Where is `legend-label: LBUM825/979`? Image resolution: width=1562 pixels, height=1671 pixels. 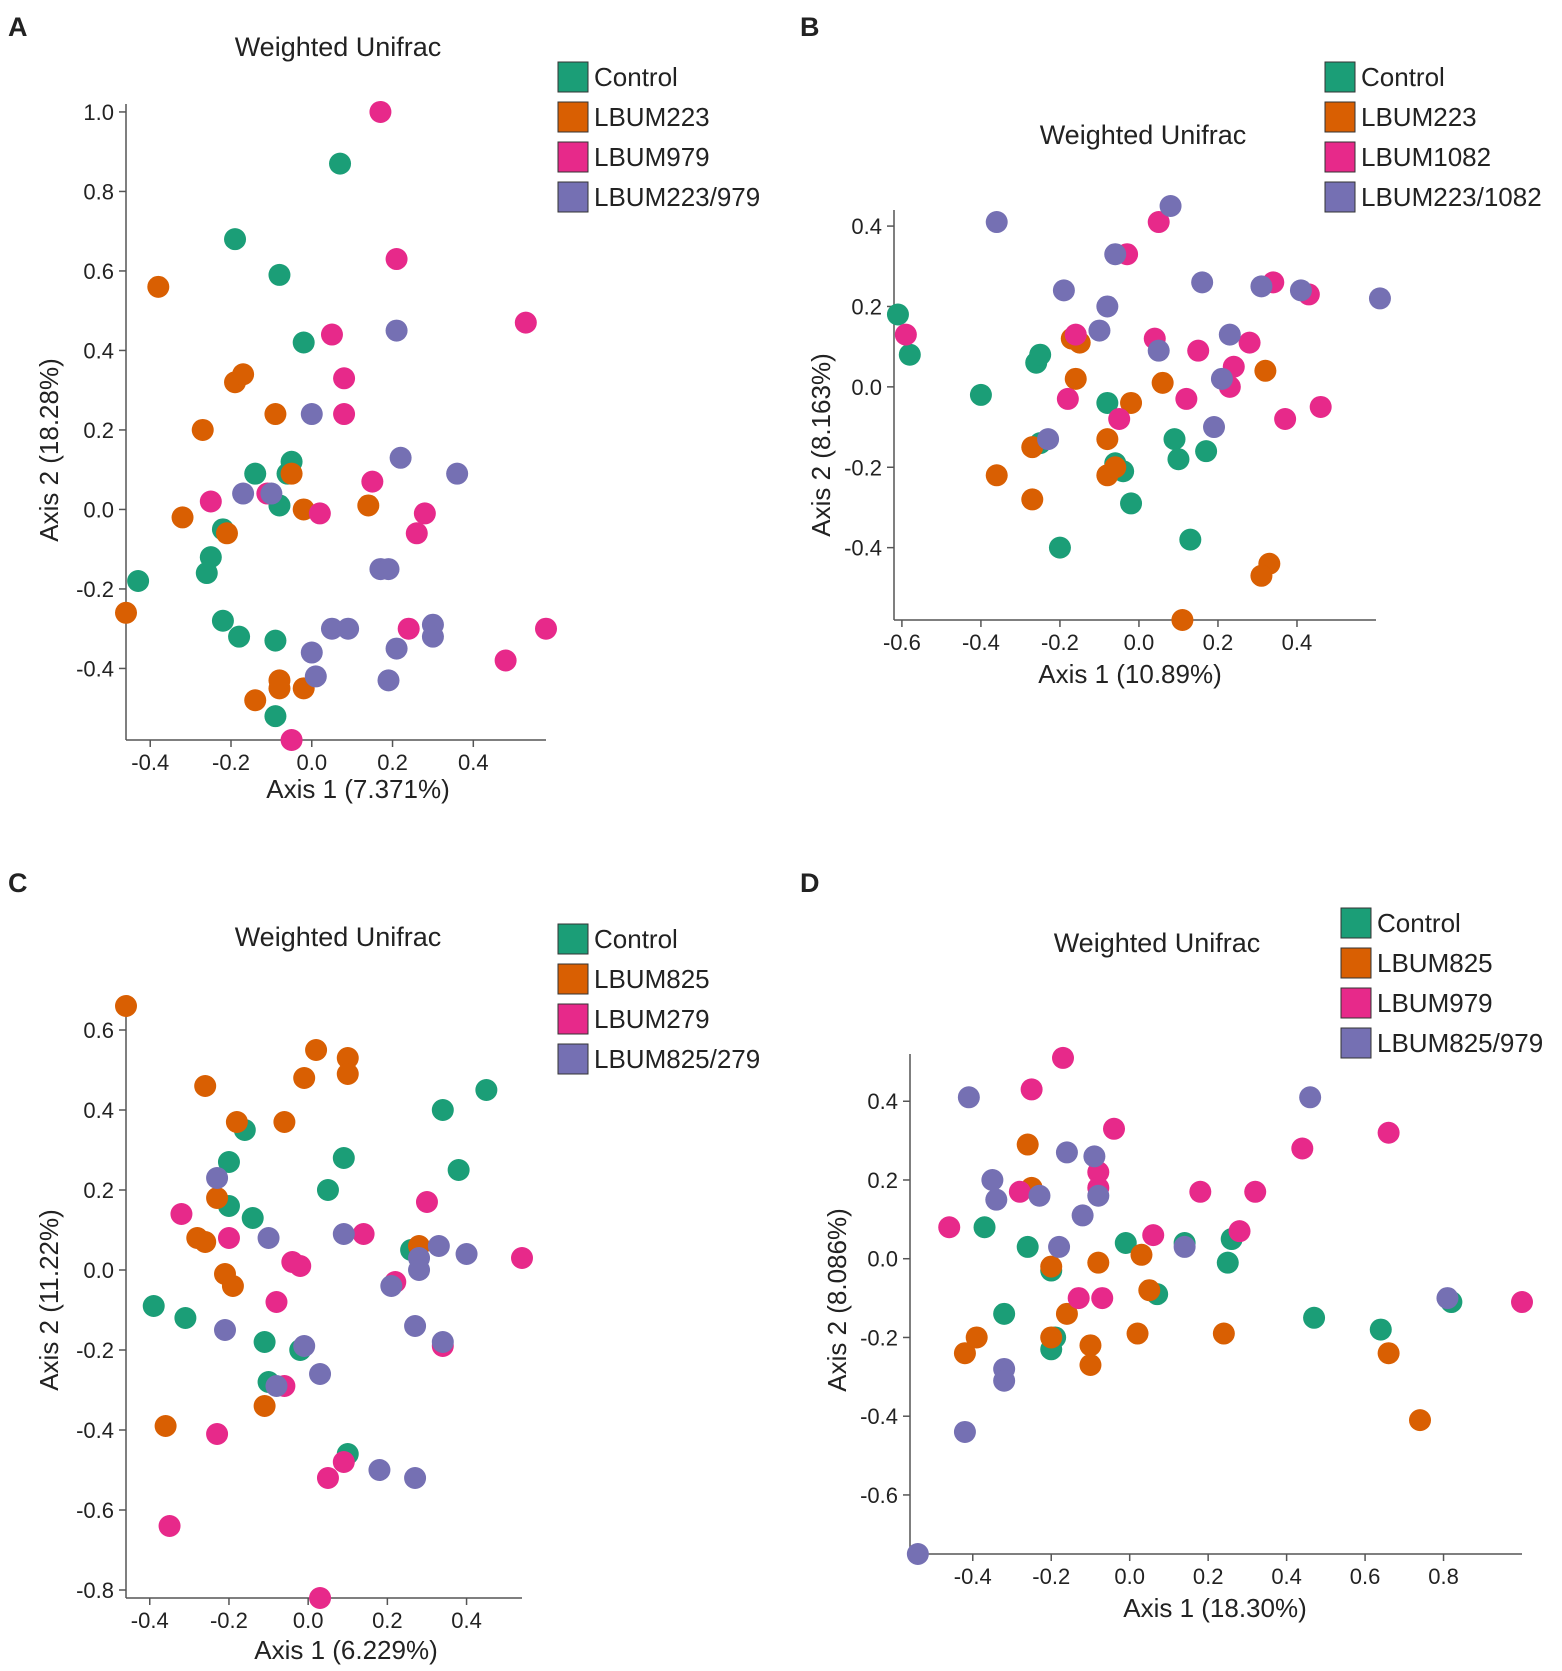
legend-label: LBUM825/979 is located at coordinates (1460, 1043).